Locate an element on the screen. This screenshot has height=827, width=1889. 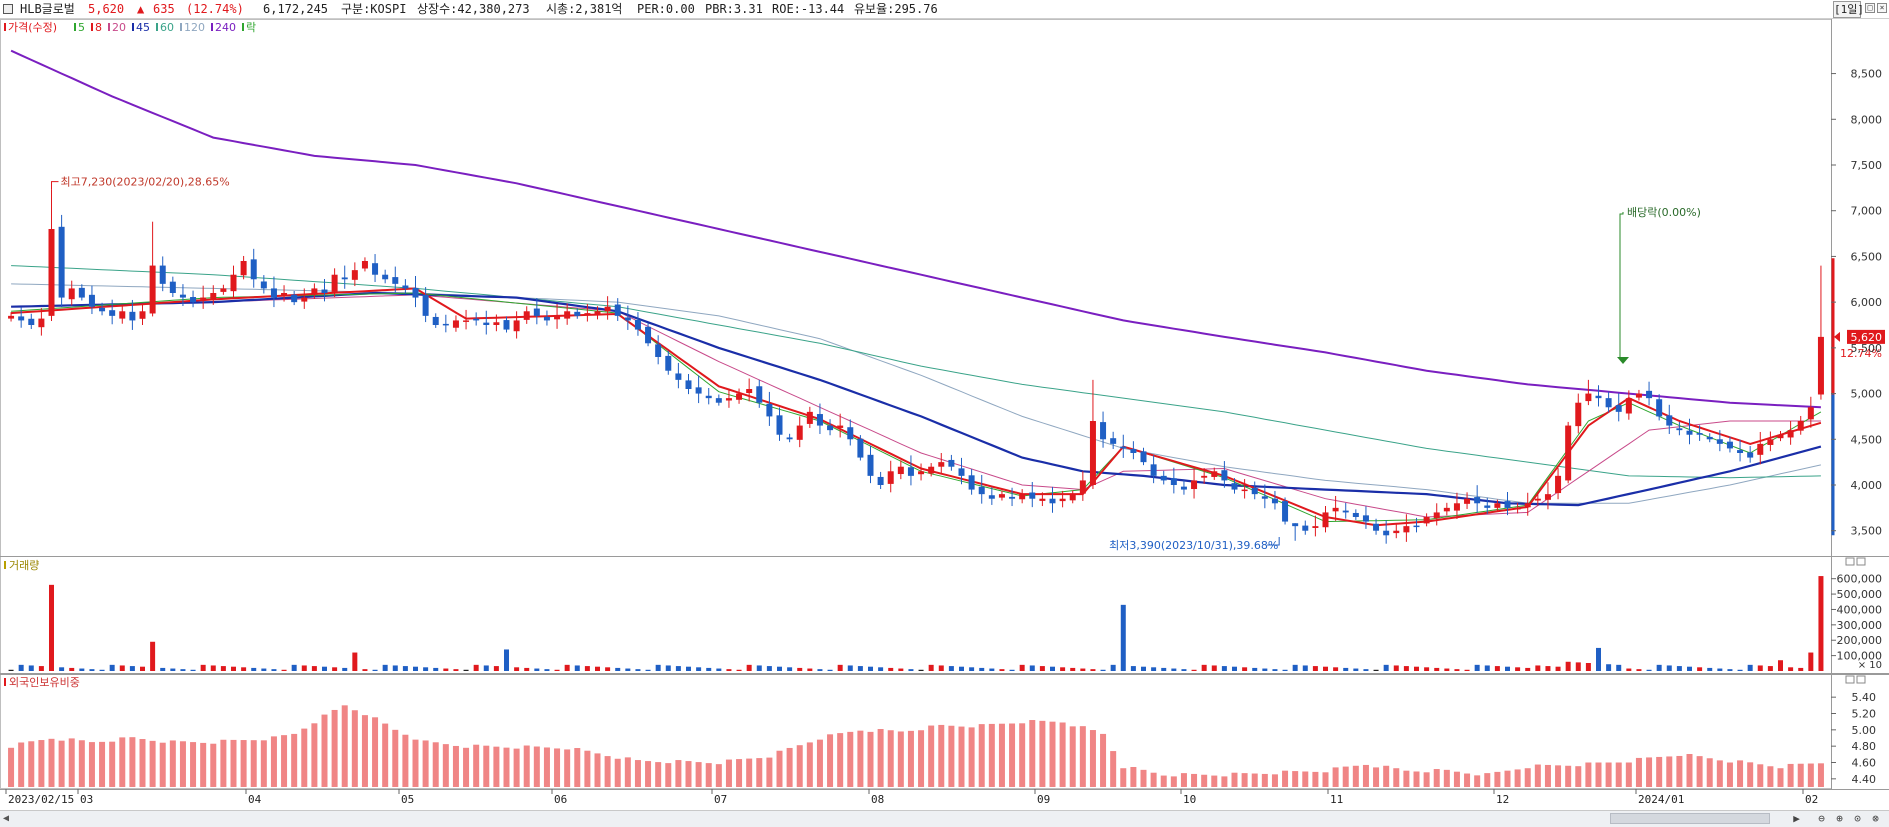
menu-icon is located at coordinates (8, 9).